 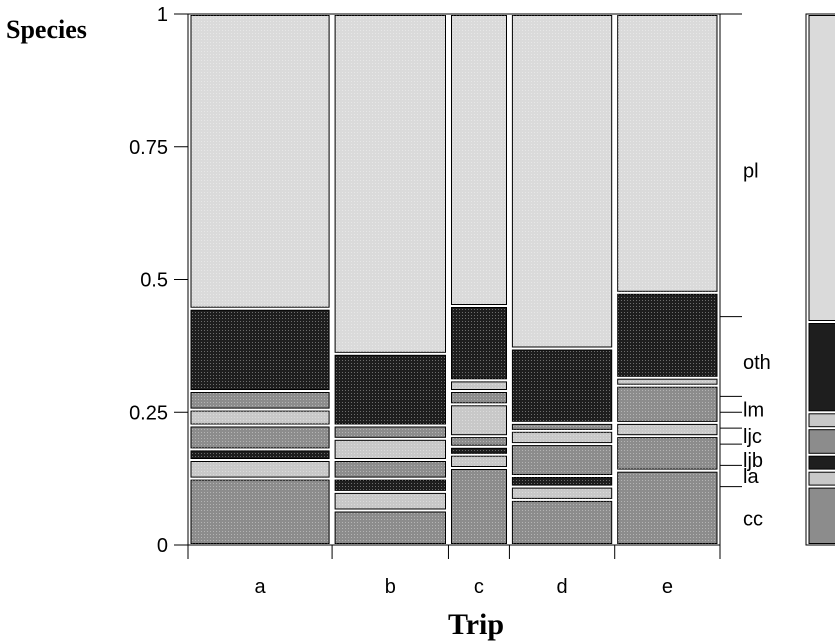 What do you see at coordinates (753, 461) in the screenshot?
I see `side-label-ljb: ljb` at bounding box center [753, 461].